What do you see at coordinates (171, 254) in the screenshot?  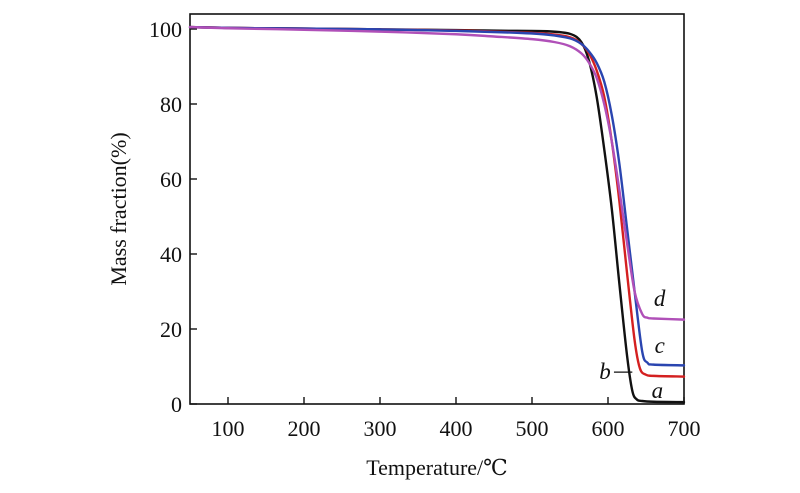 I see `y-tick-label: 40` at bounding box center [171, 254].